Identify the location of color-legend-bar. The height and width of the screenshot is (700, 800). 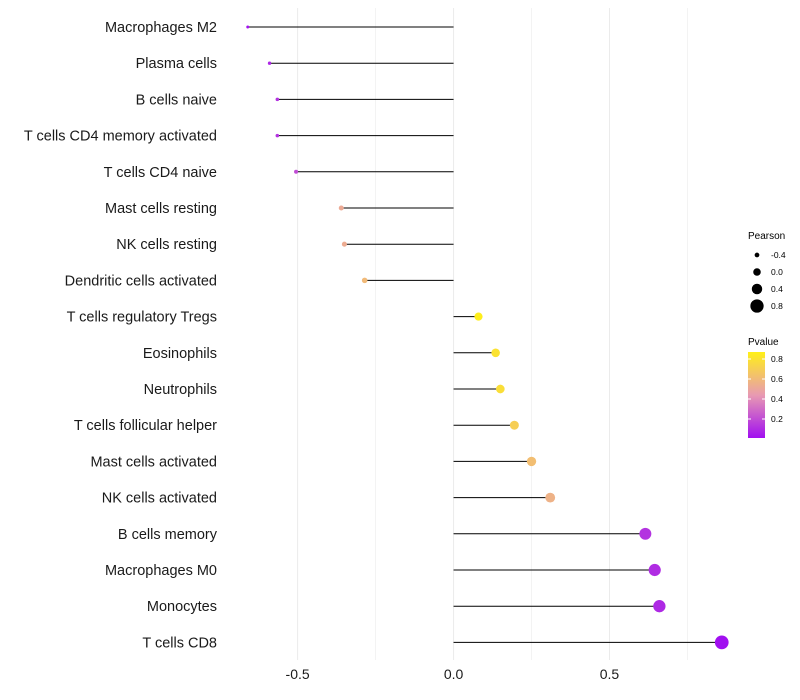
(756, 395).